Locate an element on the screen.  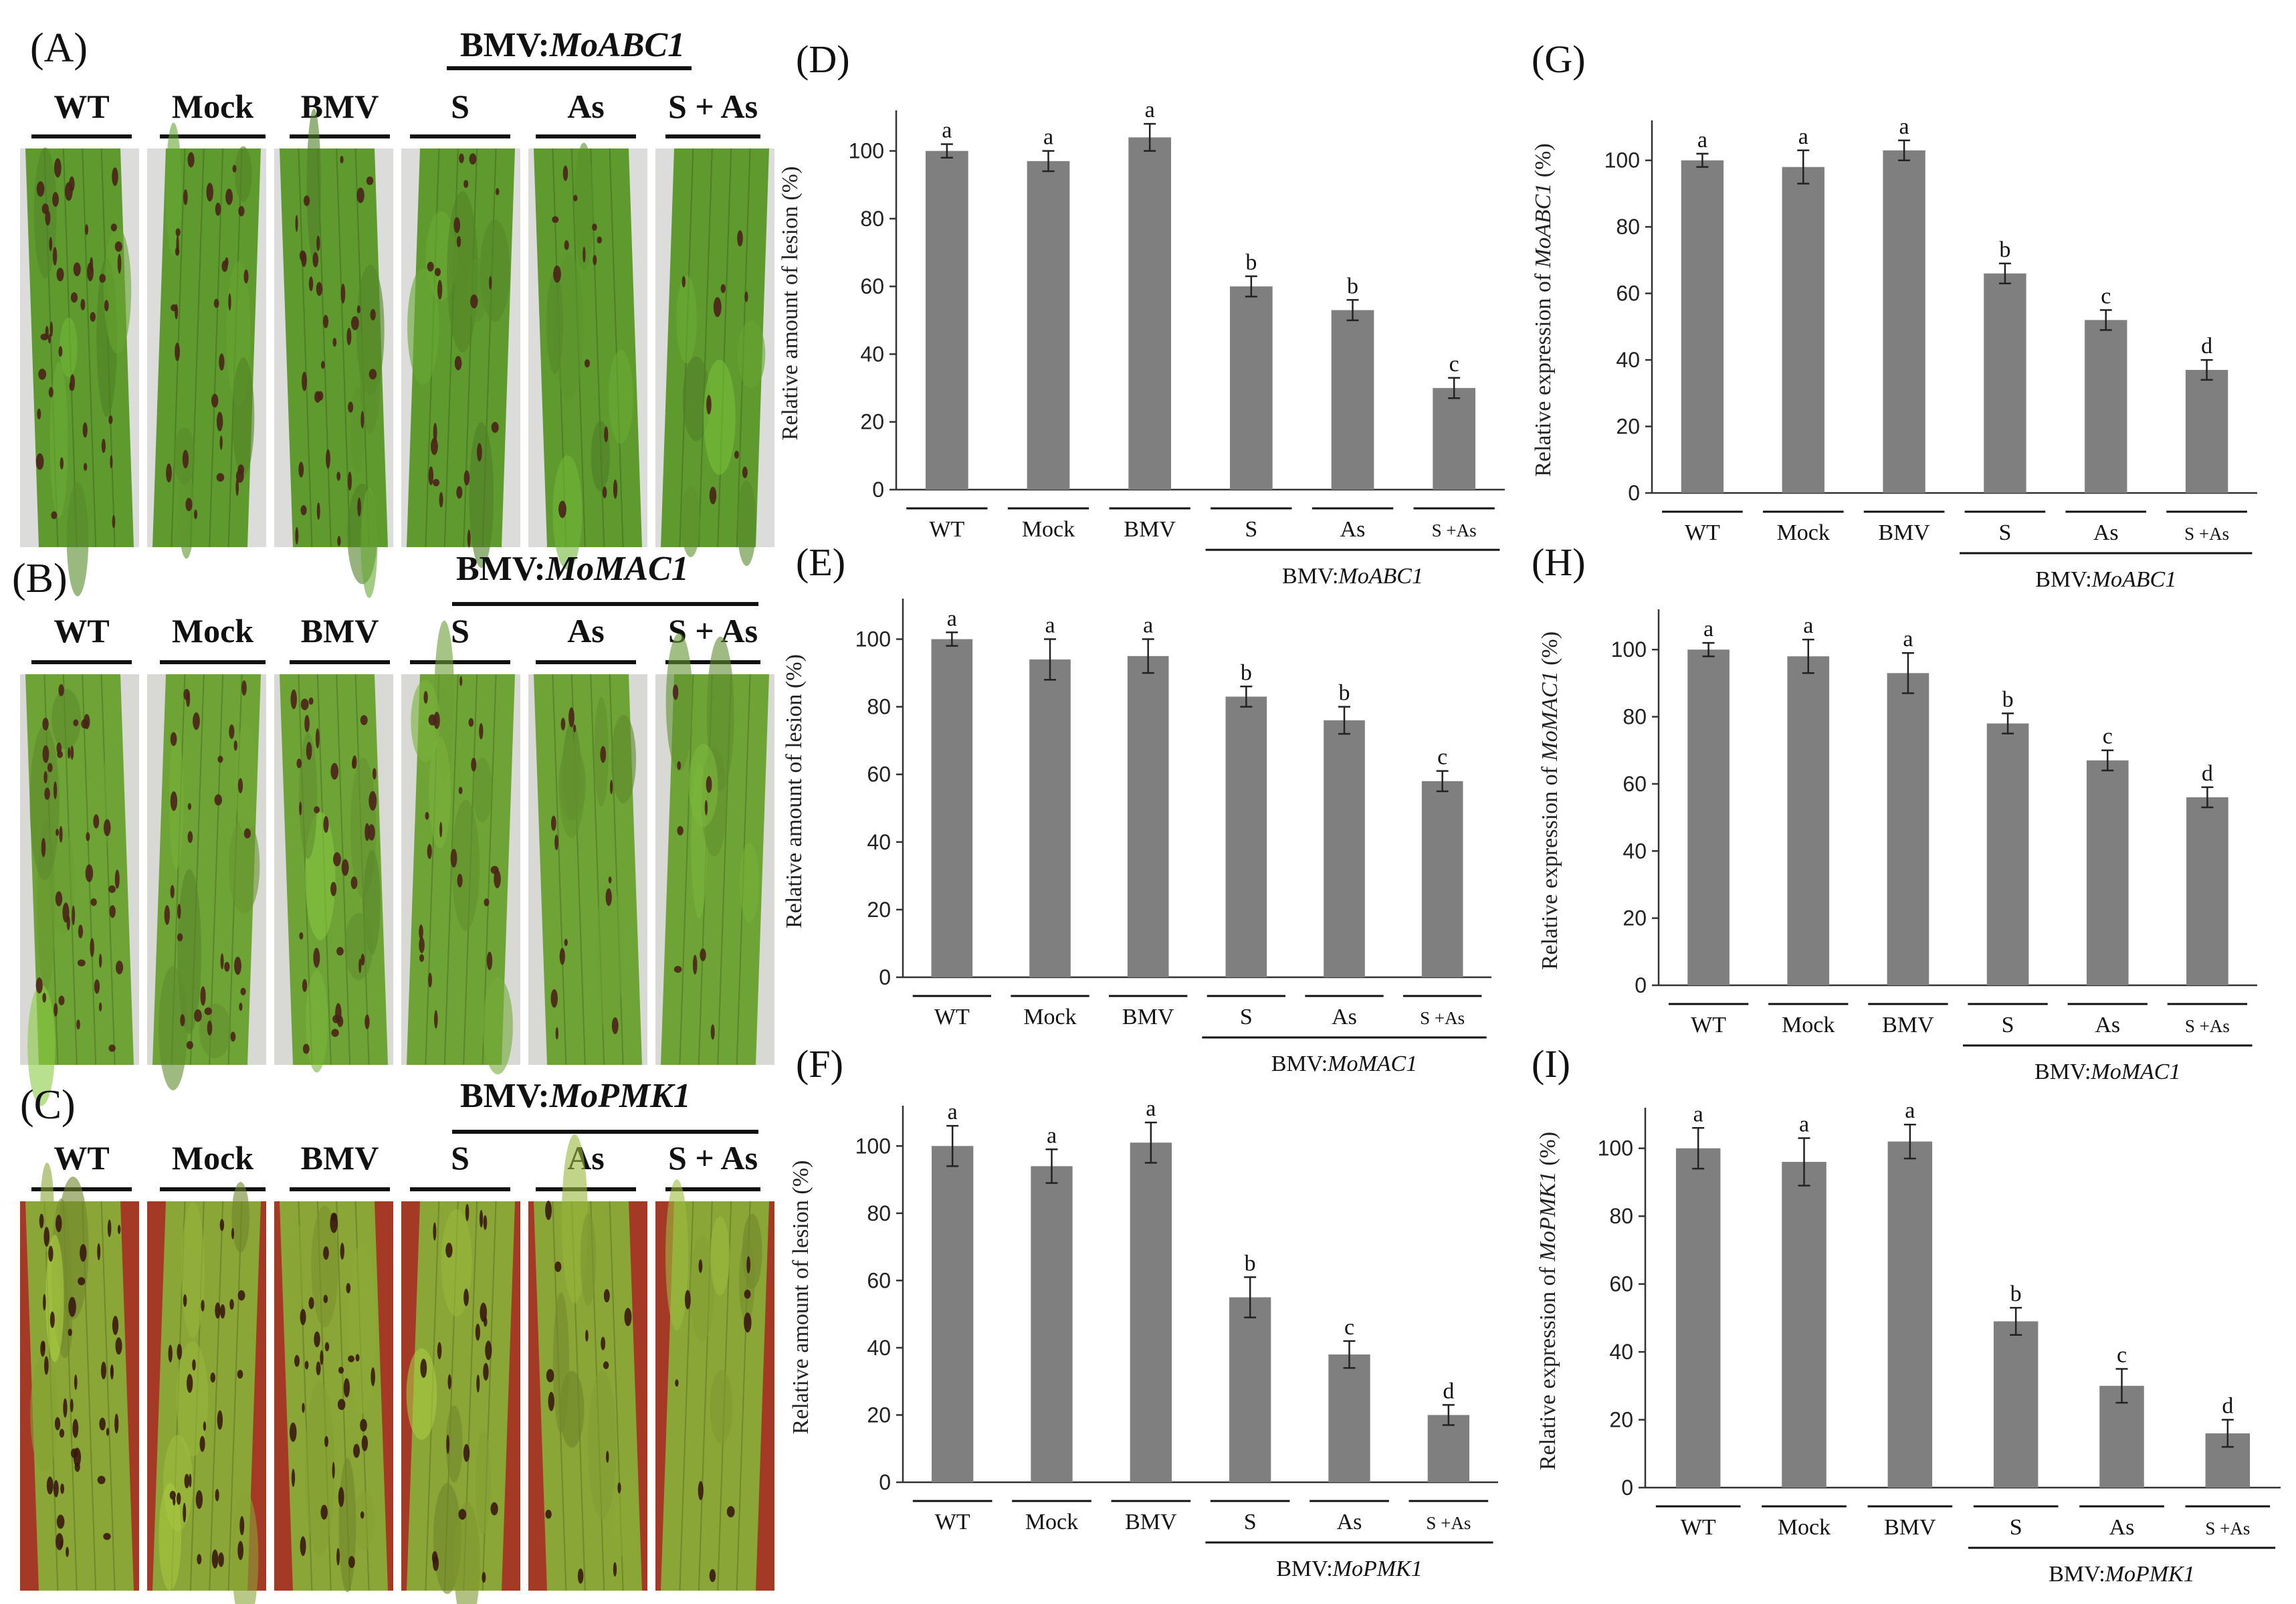
y-tick-label: 40 is located at coordinates (879, 842).